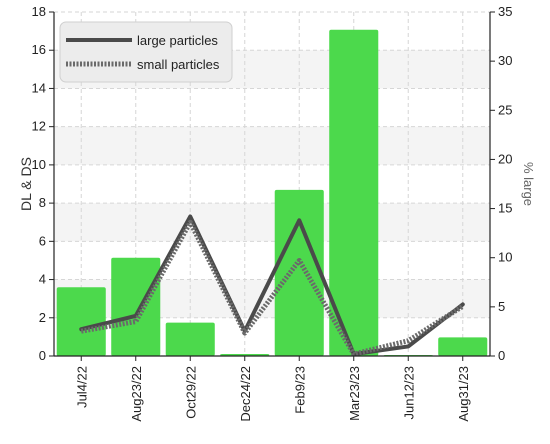 The width and height of the screenshot is (550, 444). What do you see at coordinates (505, 208) in the screenshot?
I see `y2-tick-label: 15` at bounding box center [505, 208].